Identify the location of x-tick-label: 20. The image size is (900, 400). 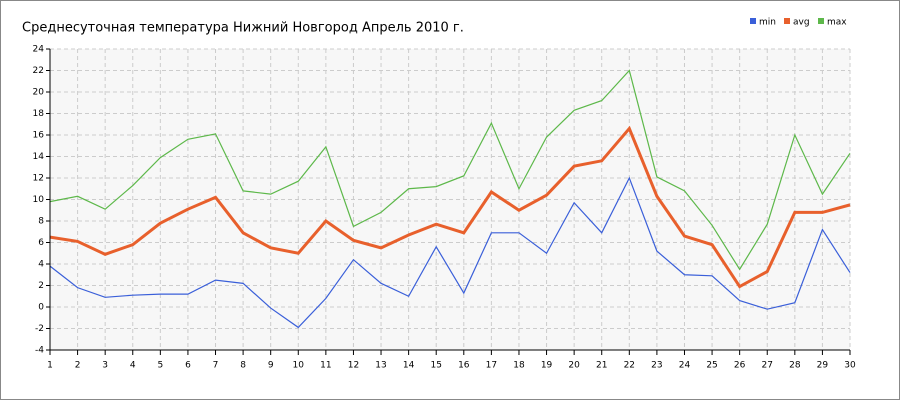
(574, 366).